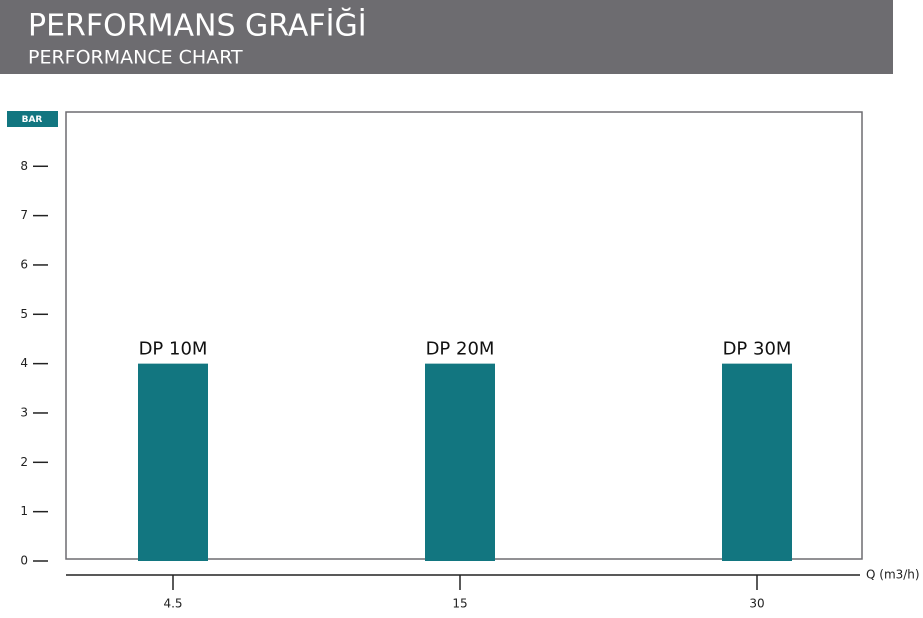 The width and height of the screenshot is (923, 618). What do you see at coordinates (24, 215) in the screenshot?
I see `y-tick-label: 7` at bounding box center [24, 215].